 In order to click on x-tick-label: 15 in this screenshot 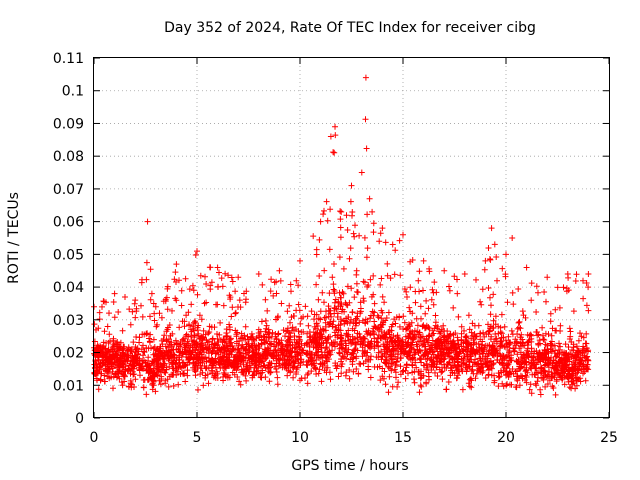, I will do `click(403, 438)`.